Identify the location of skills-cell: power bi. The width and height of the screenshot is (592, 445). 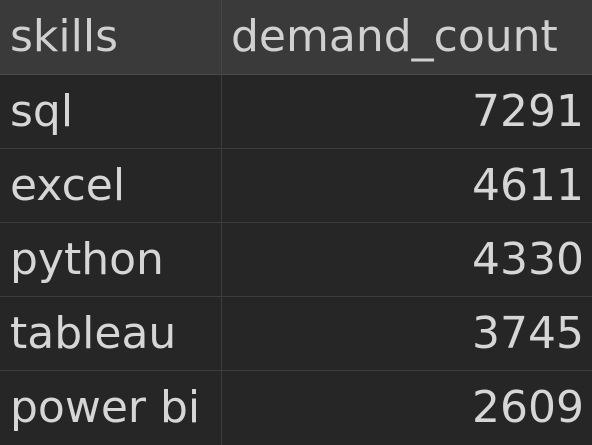
(111, 408).